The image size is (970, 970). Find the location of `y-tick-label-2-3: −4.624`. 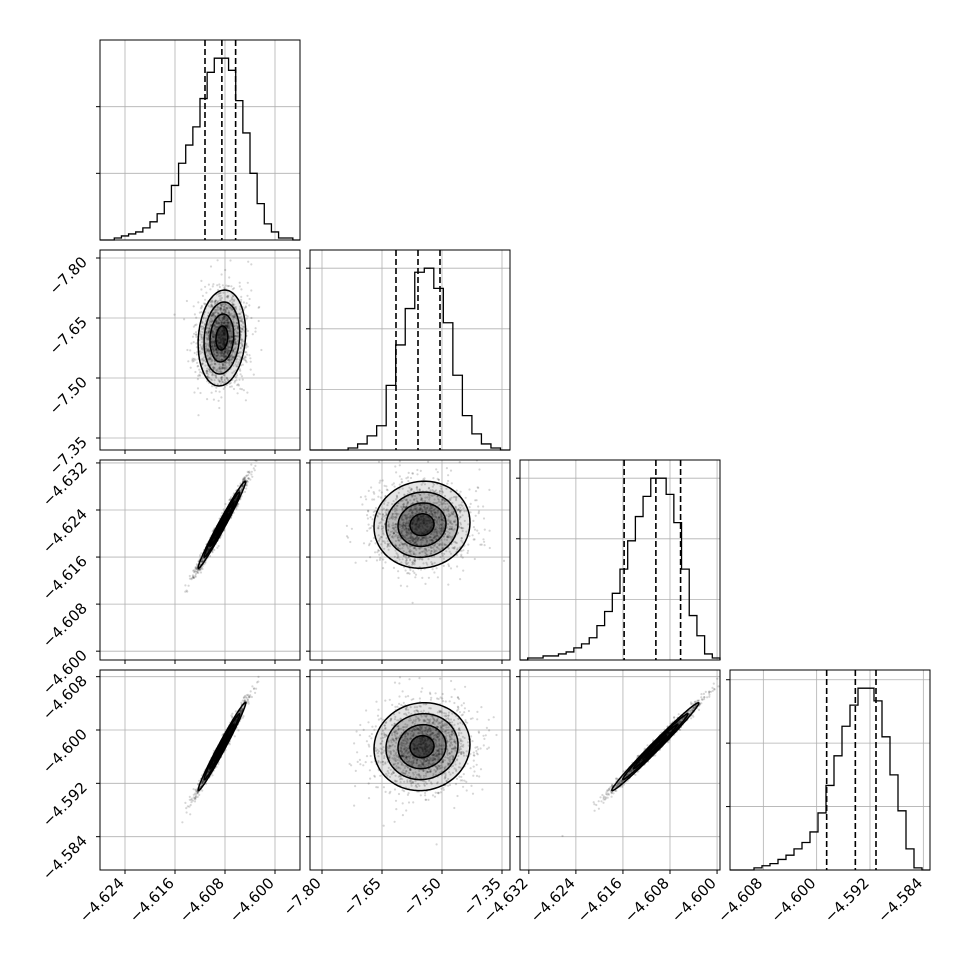

y-tick-label-2-3: −4.624 is located at coordinates (65, 531).